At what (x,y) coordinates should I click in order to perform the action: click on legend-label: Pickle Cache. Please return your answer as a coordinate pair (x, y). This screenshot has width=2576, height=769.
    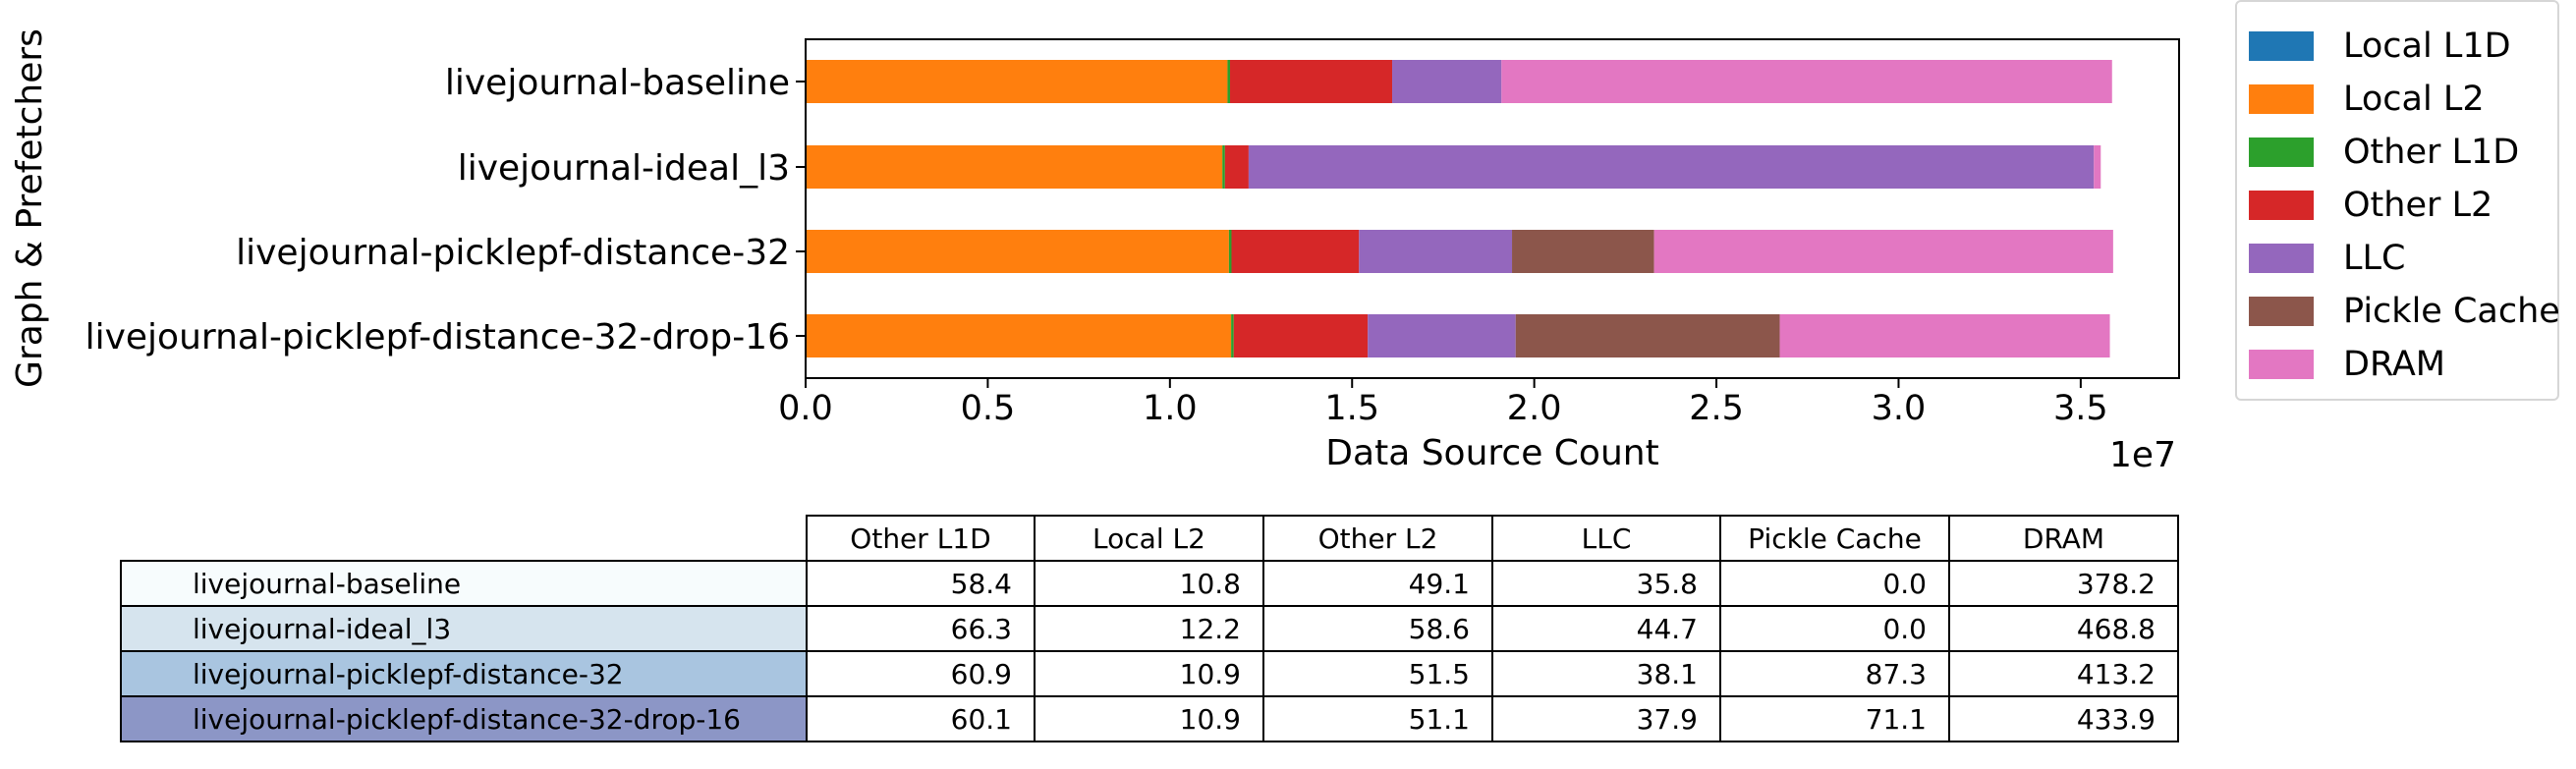
    Looking at the image, I should click on (2451, 311).